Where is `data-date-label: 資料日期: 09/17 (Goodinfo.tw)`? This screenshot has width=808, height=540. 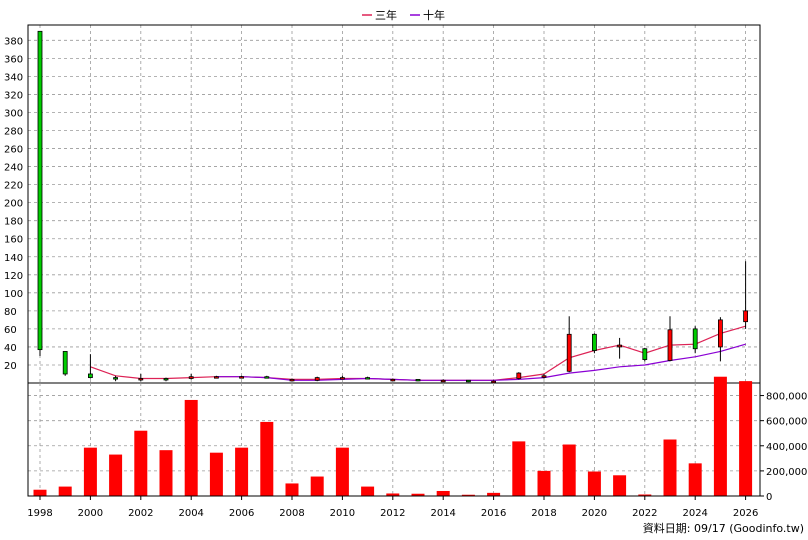 data-date-label: 資料日期: 09/17 (Goodinfo.tw) is located at coordinates (723, 528).